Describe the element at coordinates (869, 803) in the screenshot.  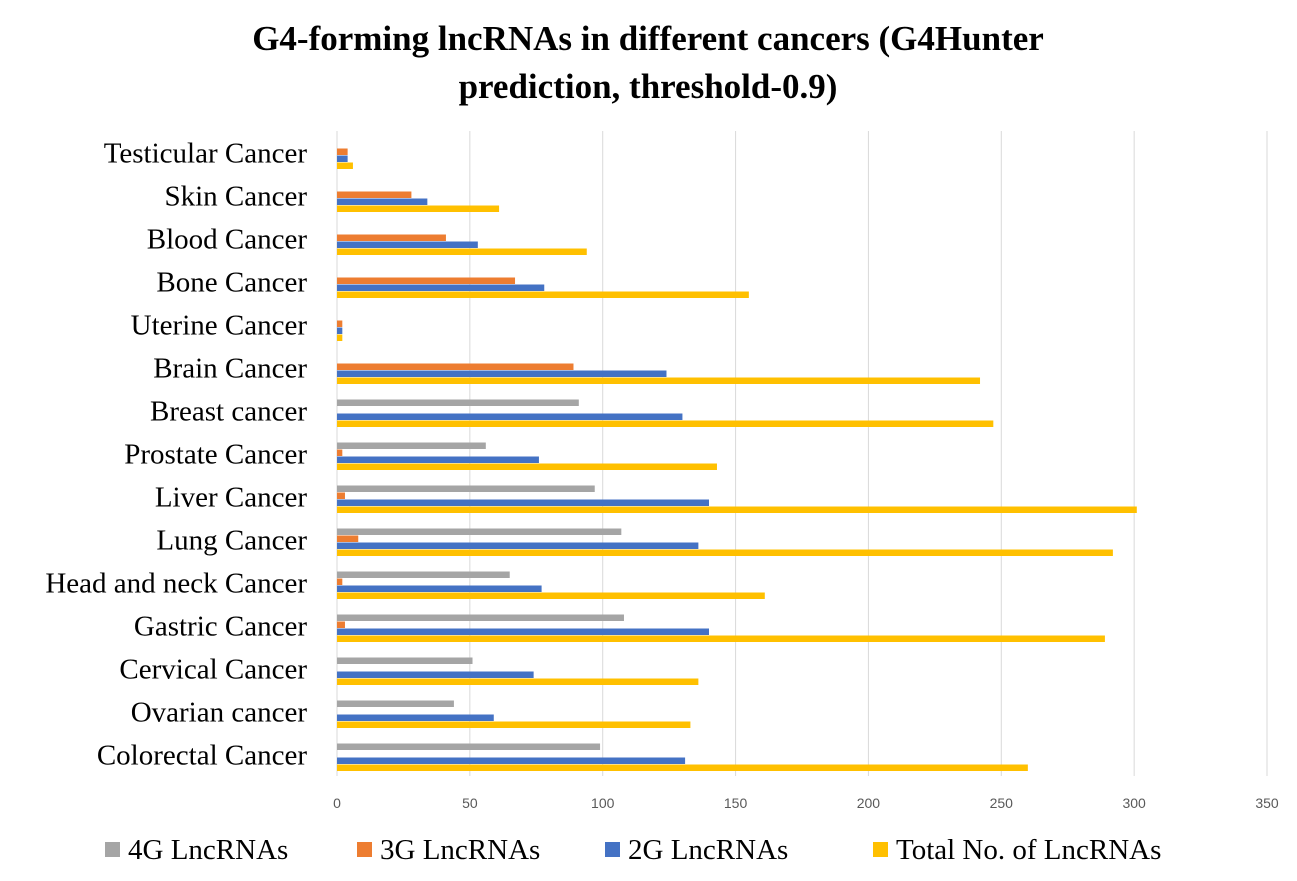
I see `x-tick-label: 200` at that location.